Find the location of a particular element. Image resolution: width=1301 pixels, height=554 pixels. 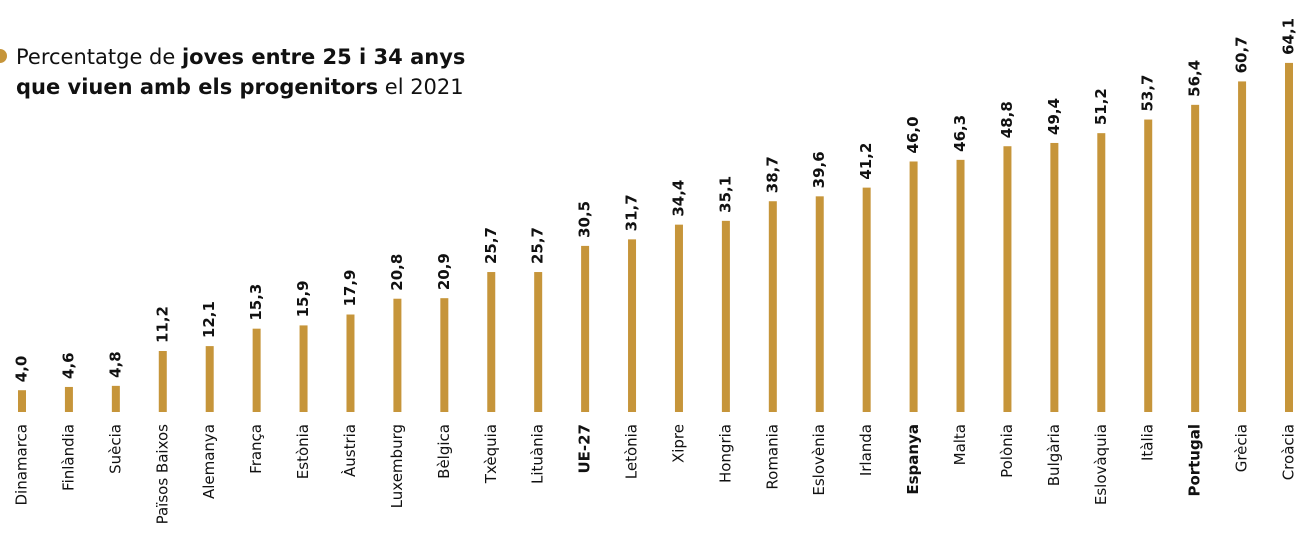

value-label: 15,9 is located at coordinates (303, 298).